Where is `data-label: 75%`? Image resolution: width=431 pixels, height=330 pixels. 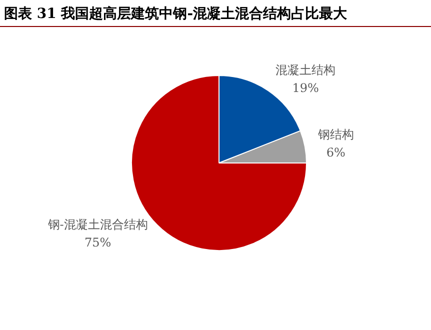
data-label: 75% is located at coordinates (98, 242).